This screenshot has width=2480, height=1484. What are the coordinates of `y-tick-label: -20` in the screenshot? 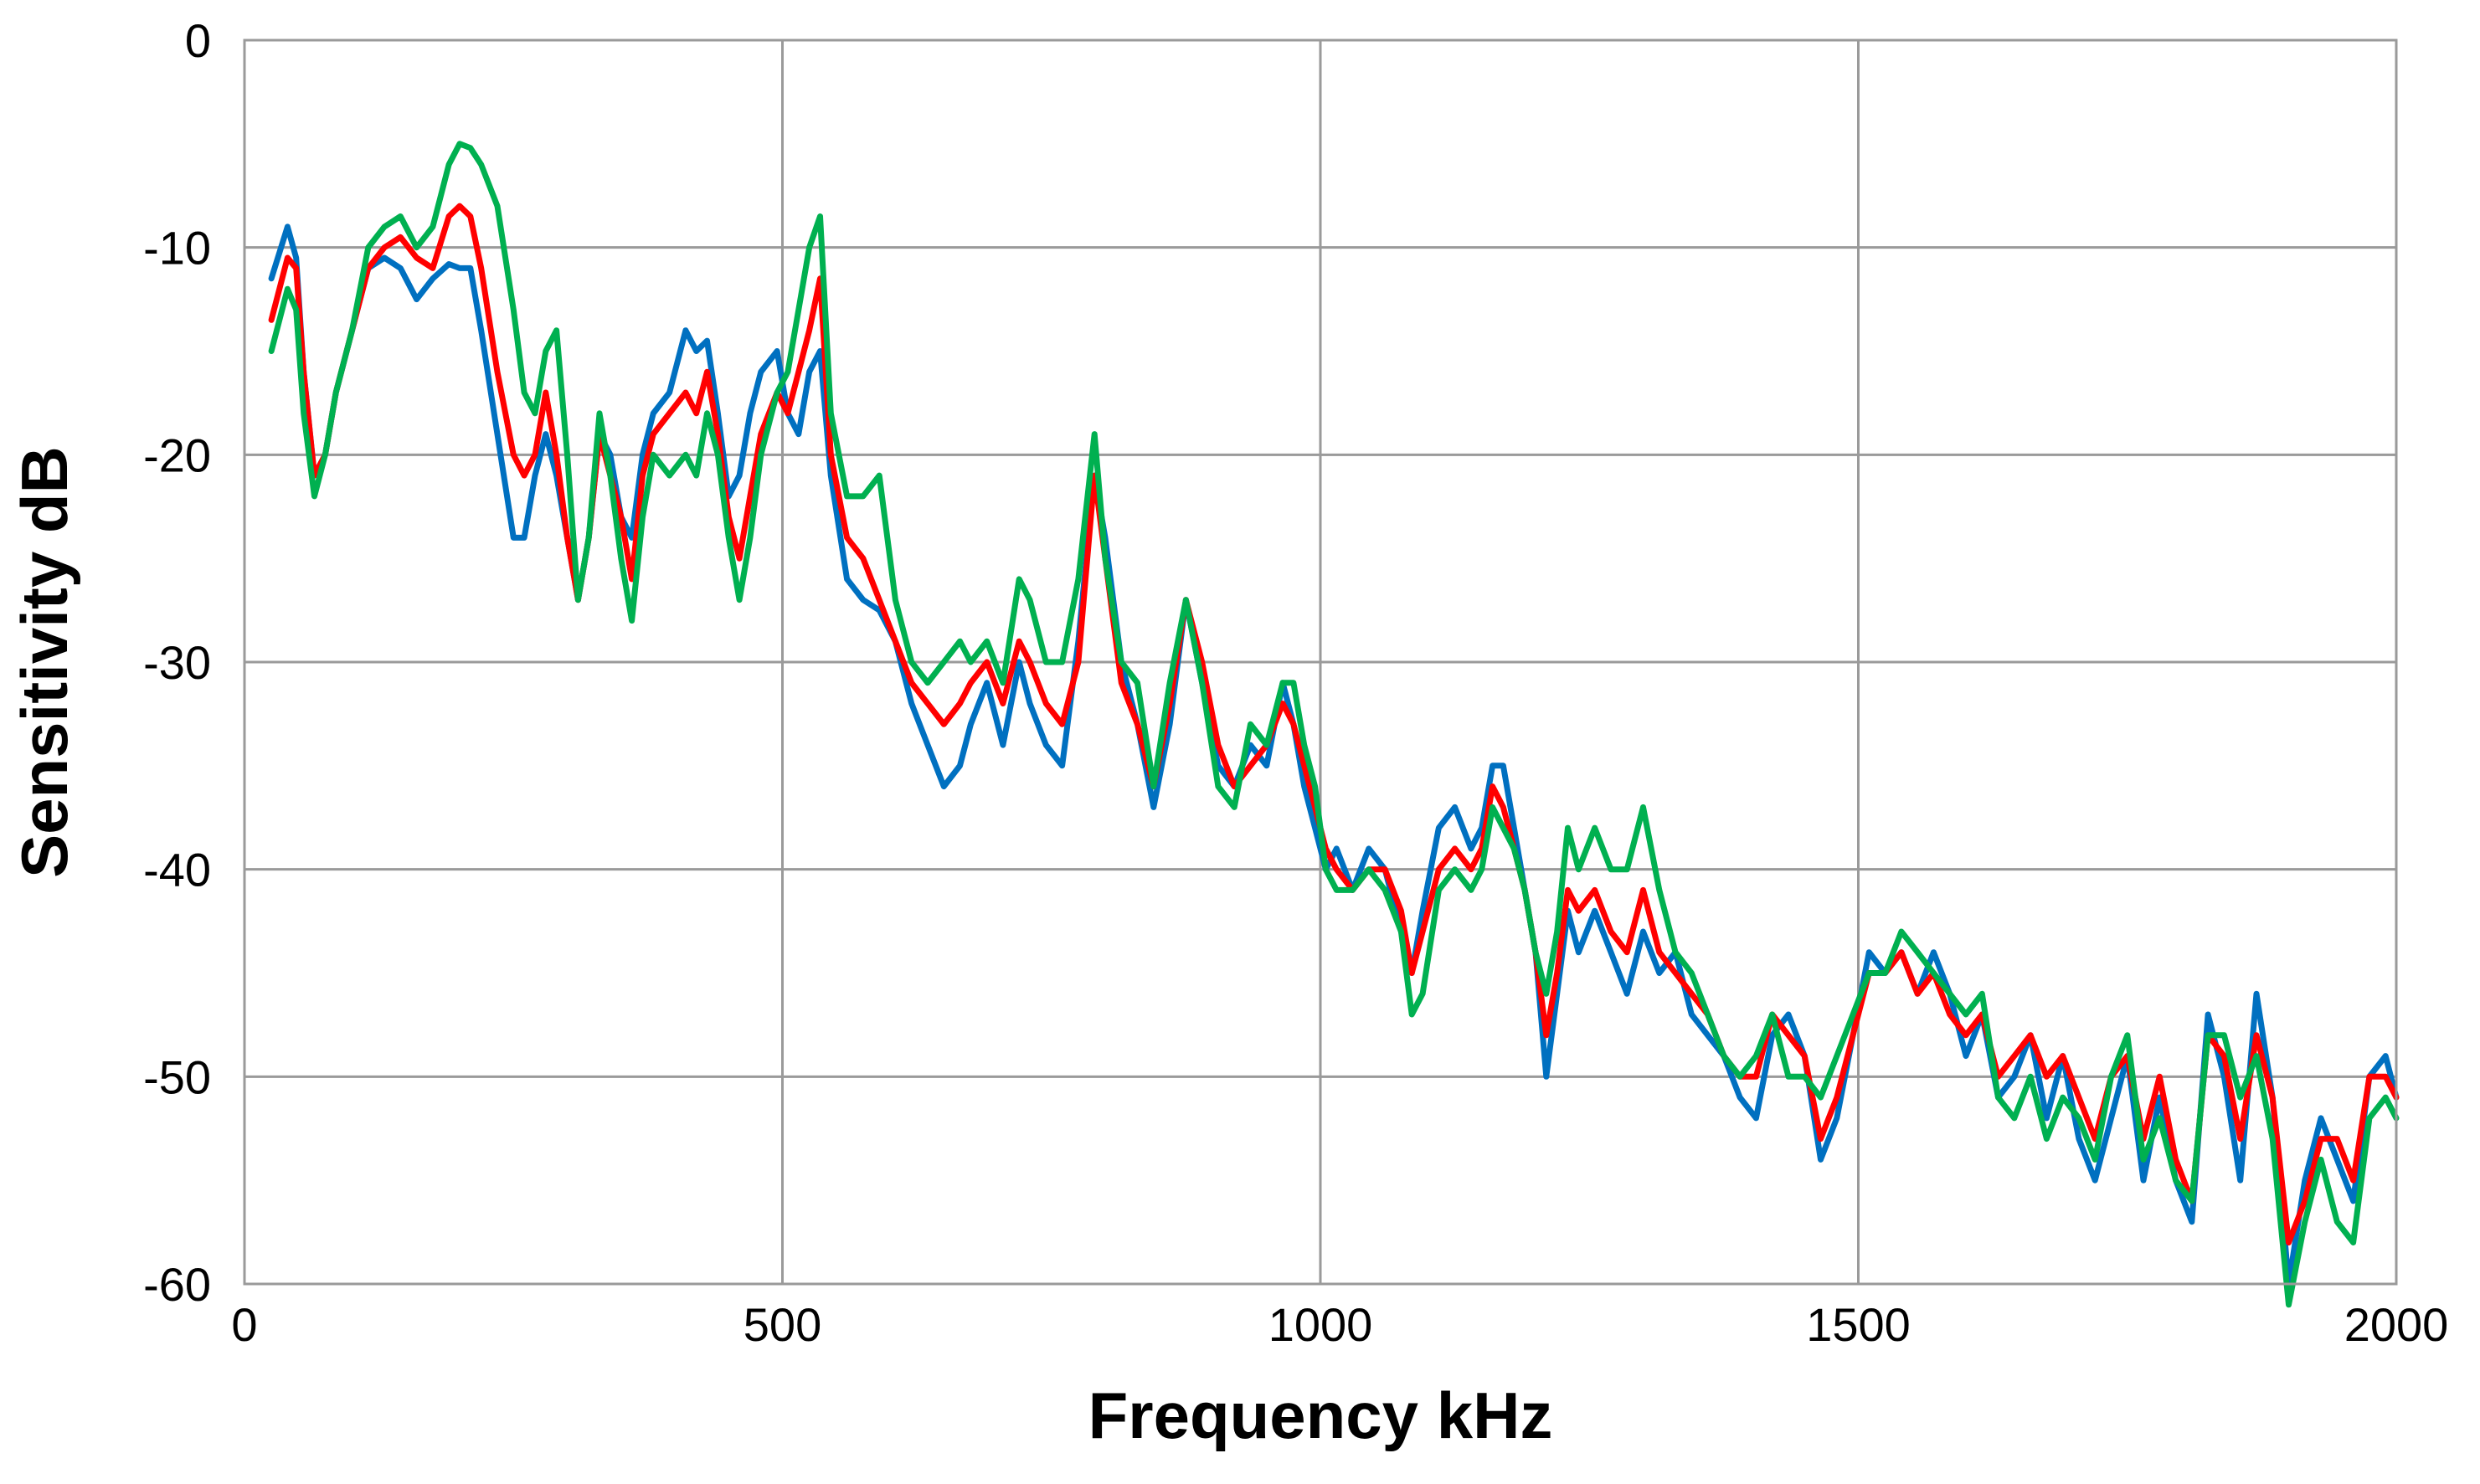 It's located at (177, 455).